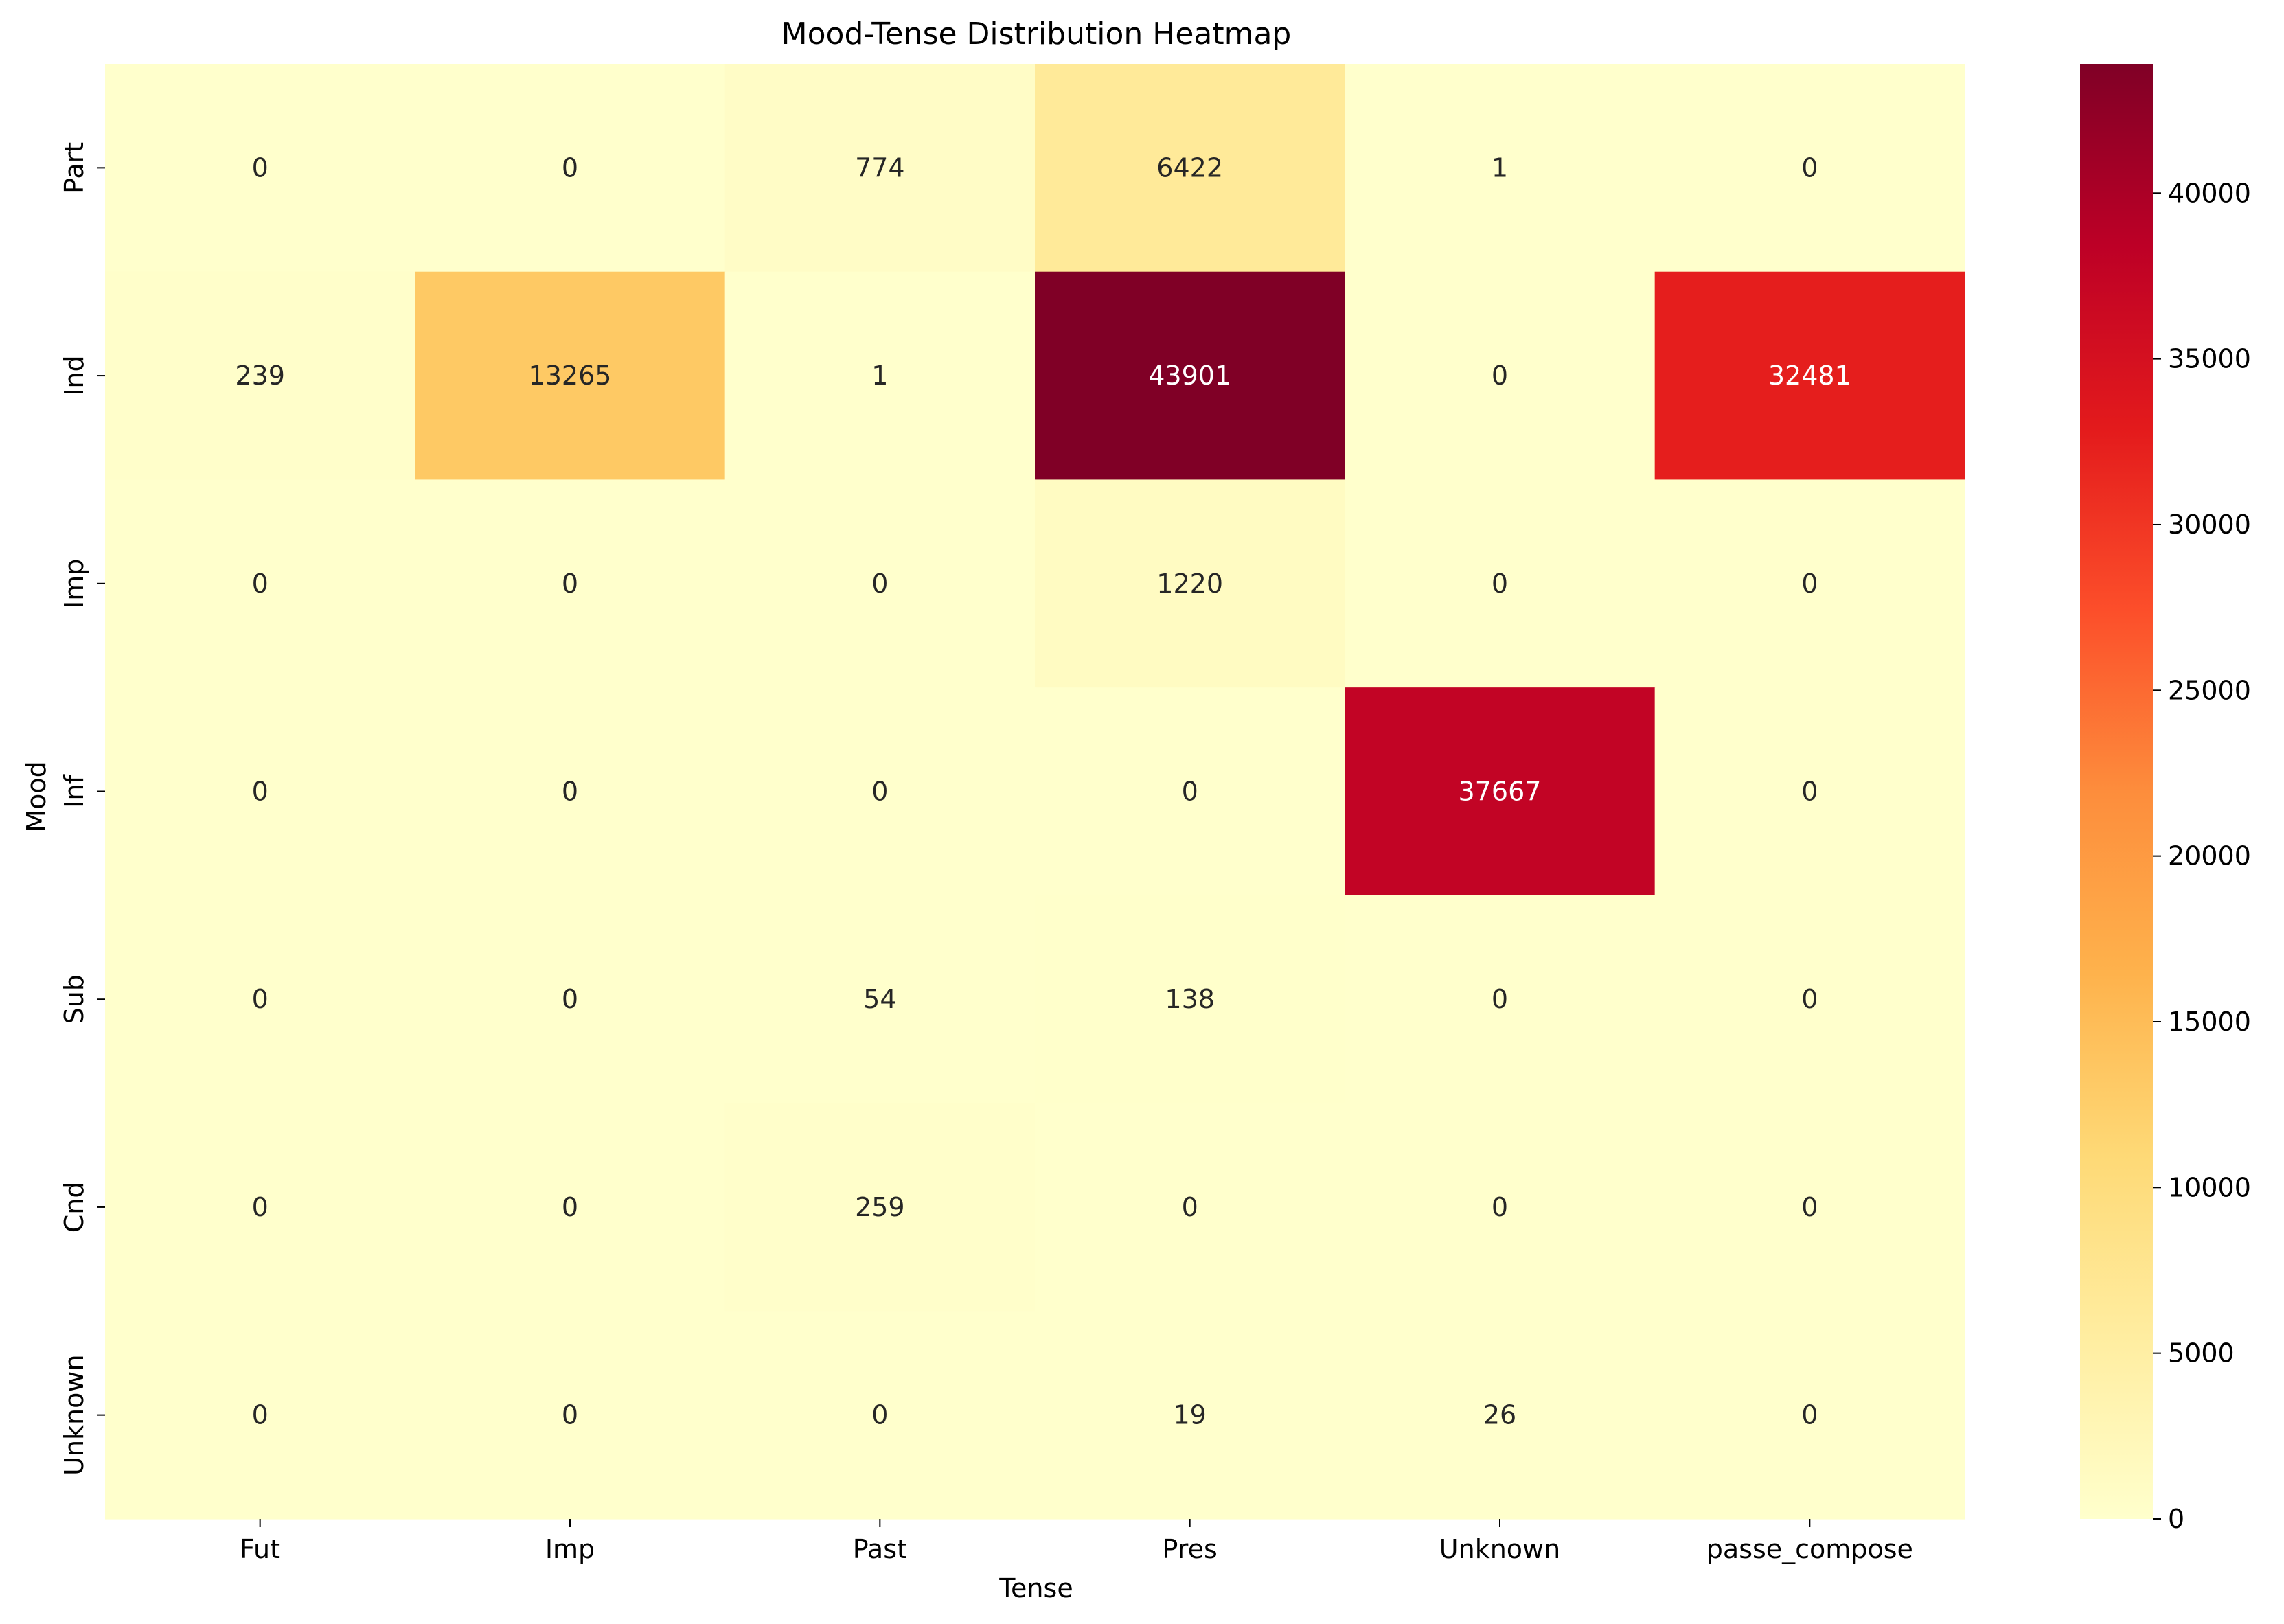 The width and height of the screenshot is (2284, 1624). Describe the element at coordinates (2209, 1022) in the screenshot. I see `colorbar-tick-label: 15000` at that location.